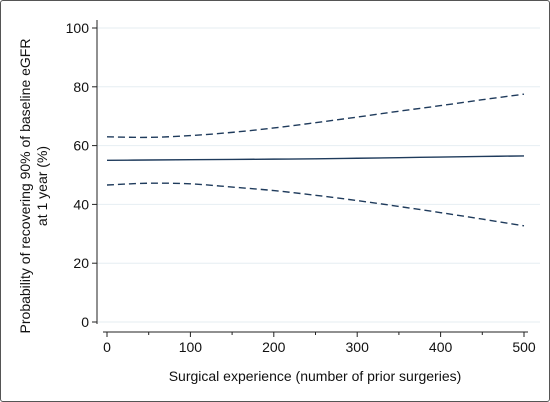 The image size is (550, 402). What do you see at coordinates (81, 263) in the screenshot?
I see `y-tick-label: 20` at bounding box center [81, 263].